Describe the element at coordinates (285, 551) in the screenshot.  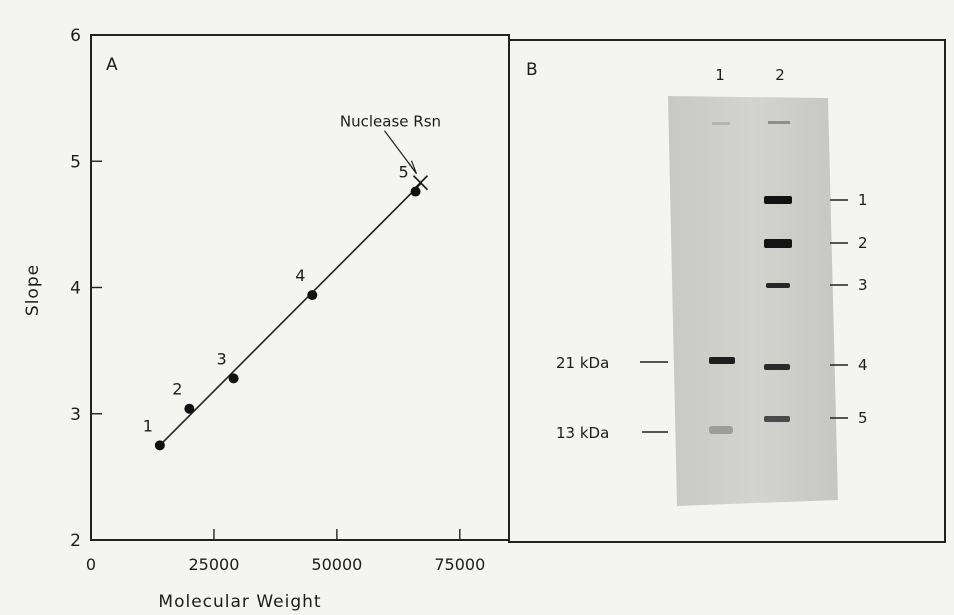
I see `x-axis-ticks: 0 25000 50000 75000` at that location.